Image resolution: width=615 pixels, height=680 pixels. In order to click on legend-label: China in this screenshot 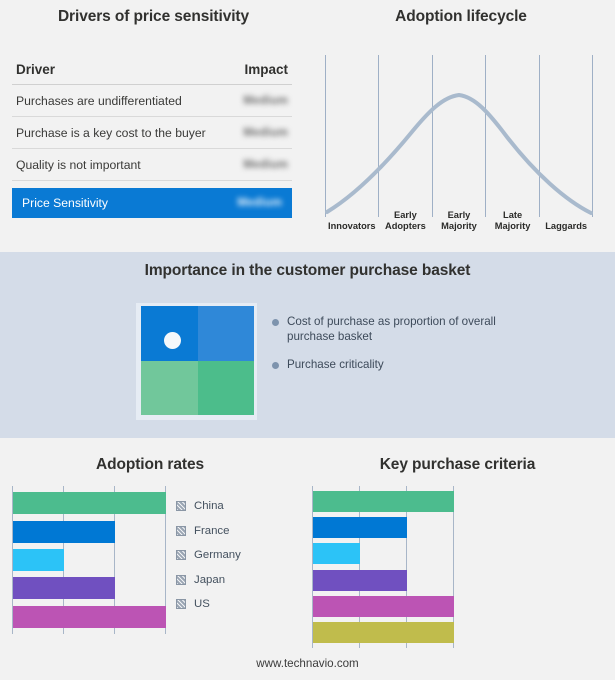, I will do `click(209, 506)`.